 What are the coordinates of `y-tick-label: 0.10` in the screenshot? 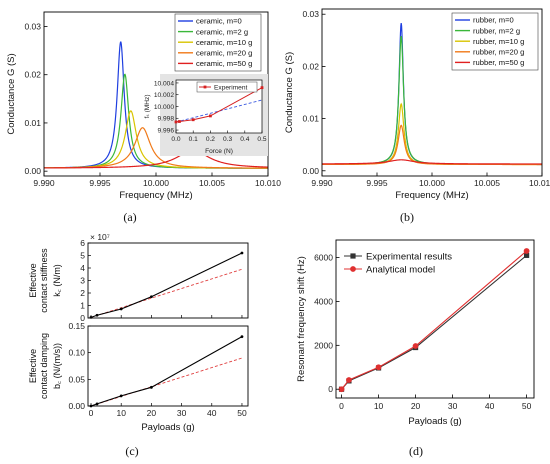 It's located at (76, 353).